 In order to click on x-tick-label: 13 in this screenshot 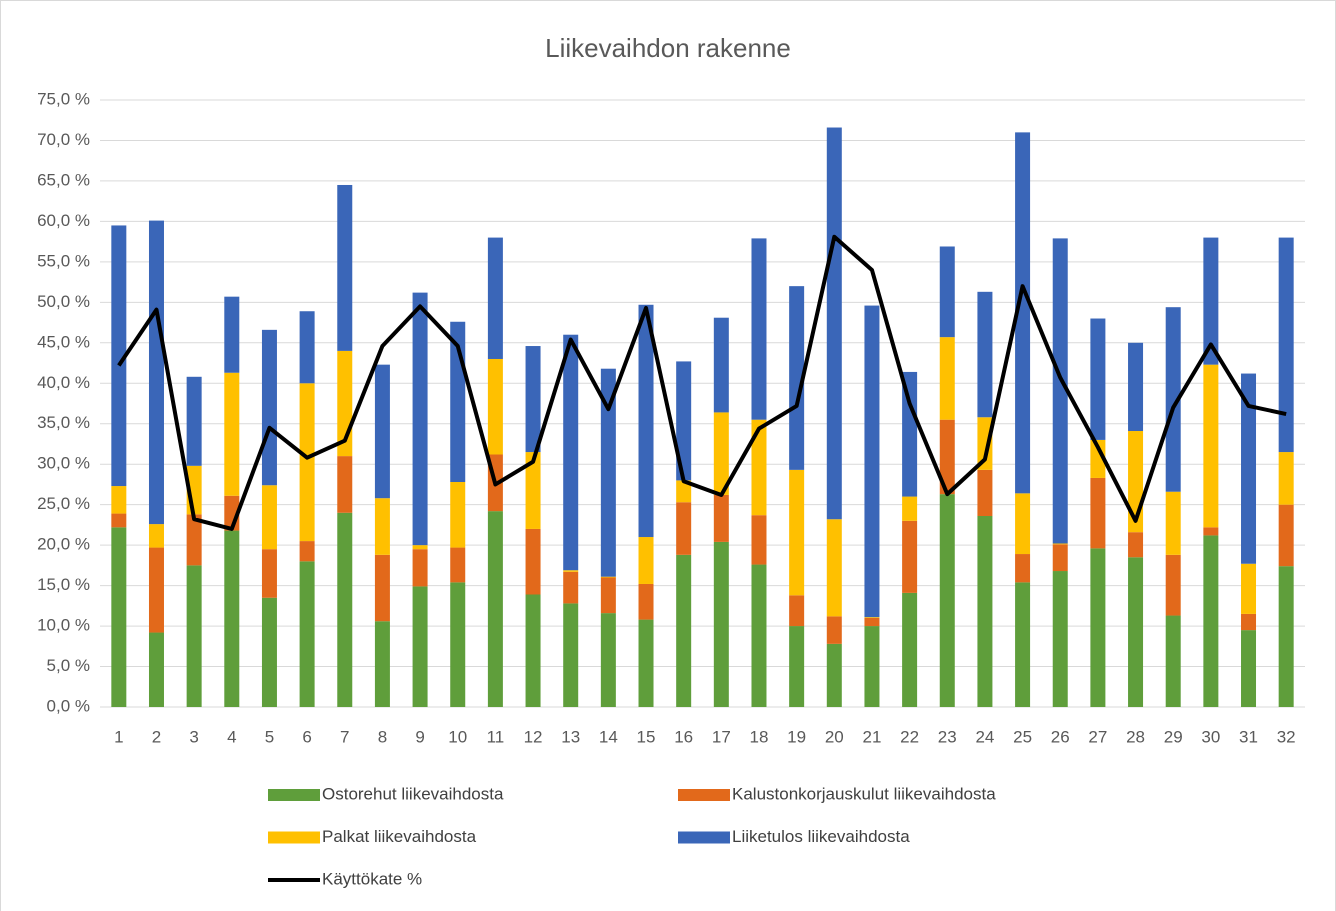, I will do `click(570, 736)`.